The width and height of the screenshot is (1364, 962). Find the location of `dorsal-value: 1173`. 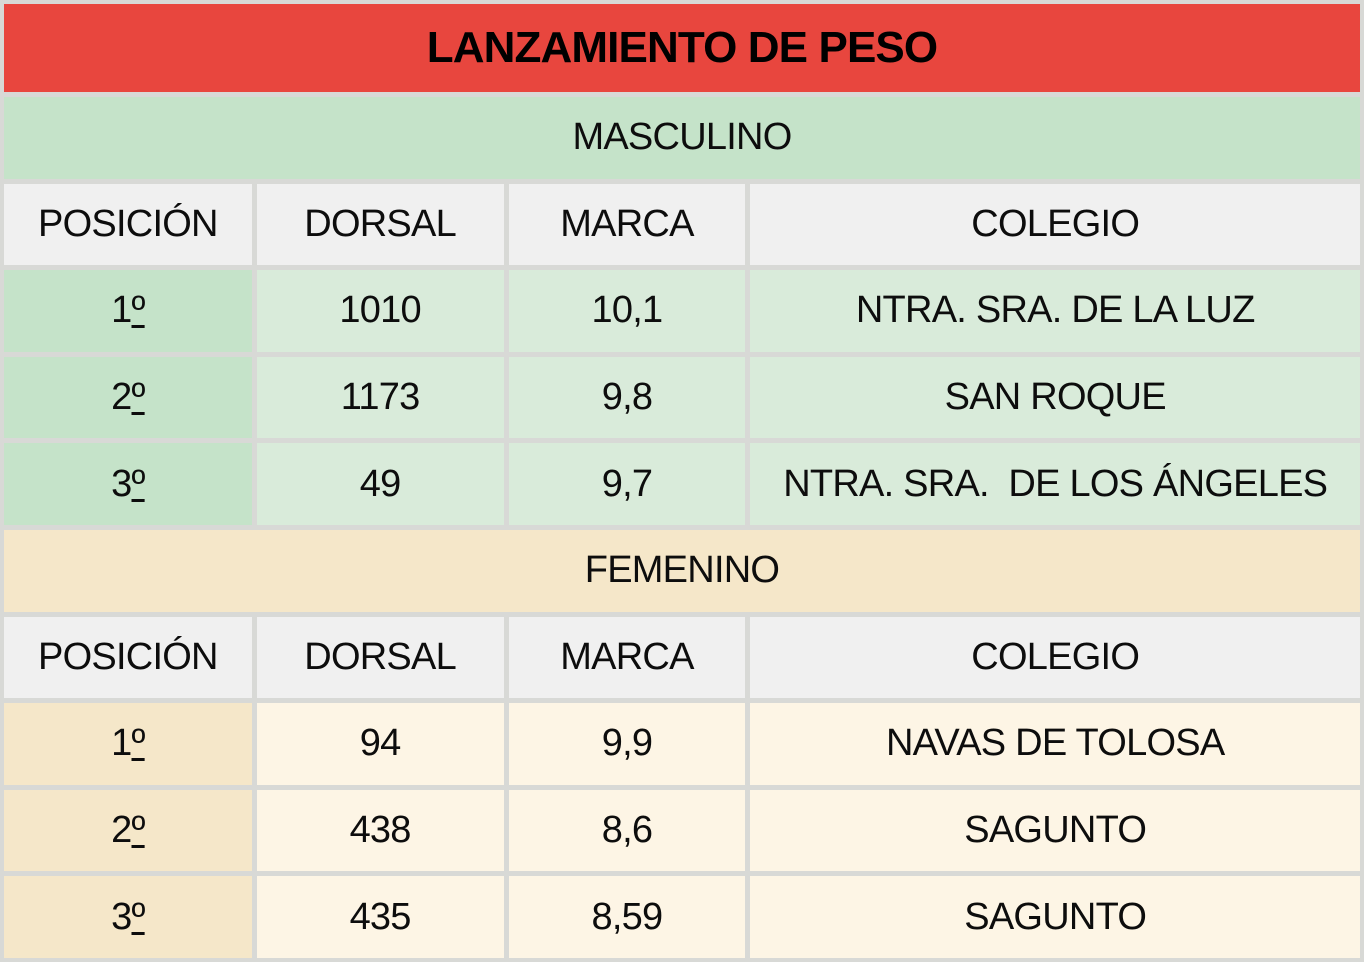

dorsal-value: 1173 is located at coordinates (380, 397).